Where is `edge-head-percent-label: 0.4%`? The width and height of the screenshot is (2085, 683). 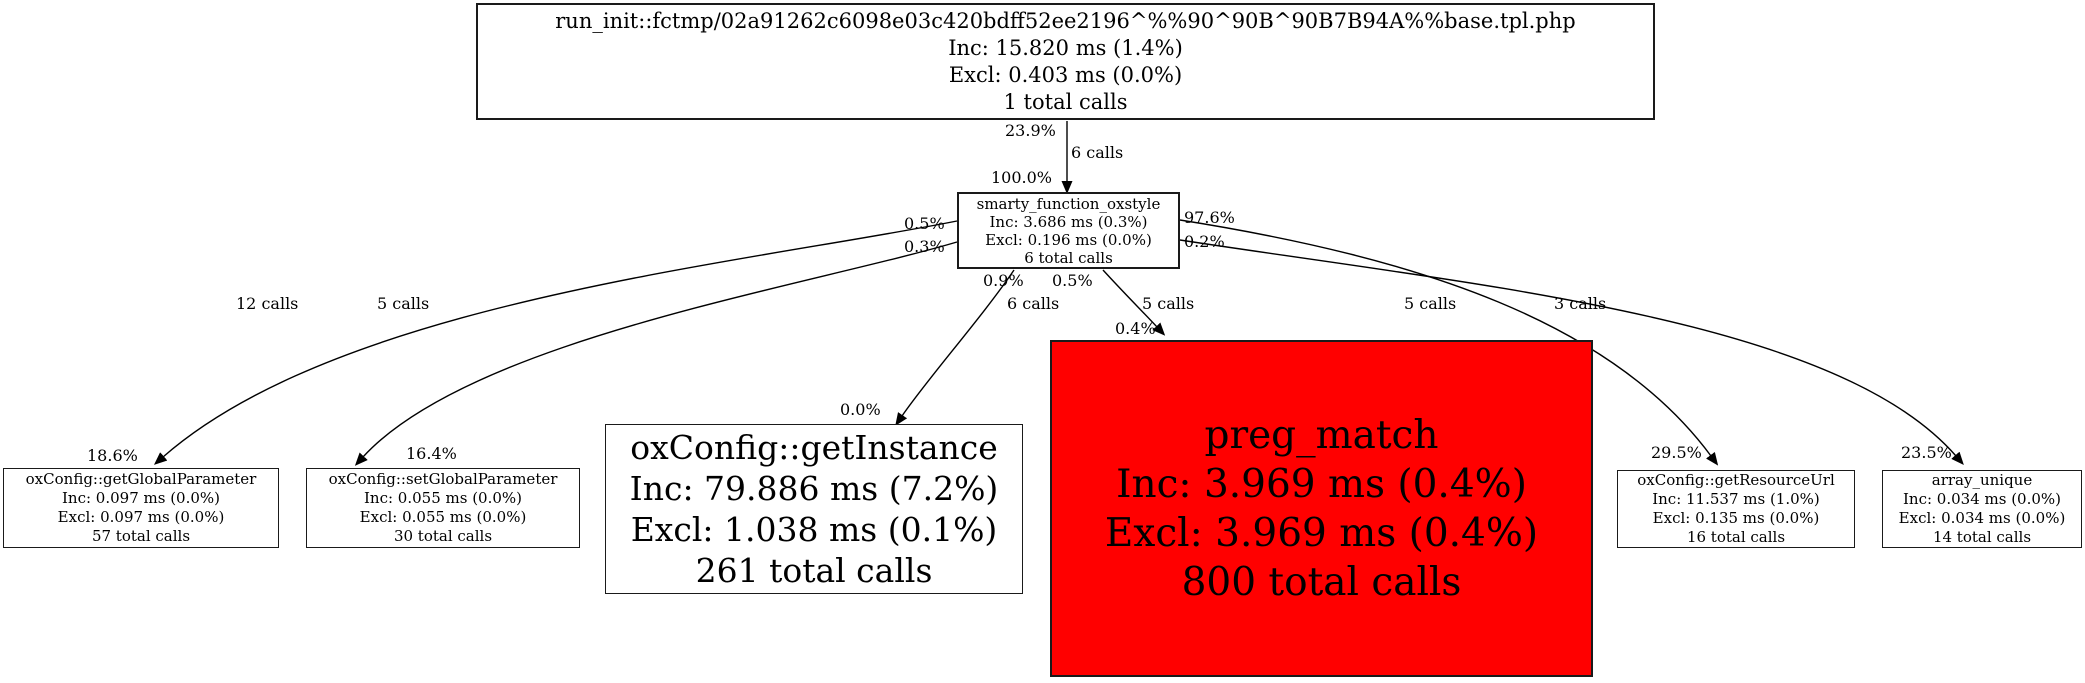
edge-head-percent-label: 0.4% is located at coordinates (1135, 328).